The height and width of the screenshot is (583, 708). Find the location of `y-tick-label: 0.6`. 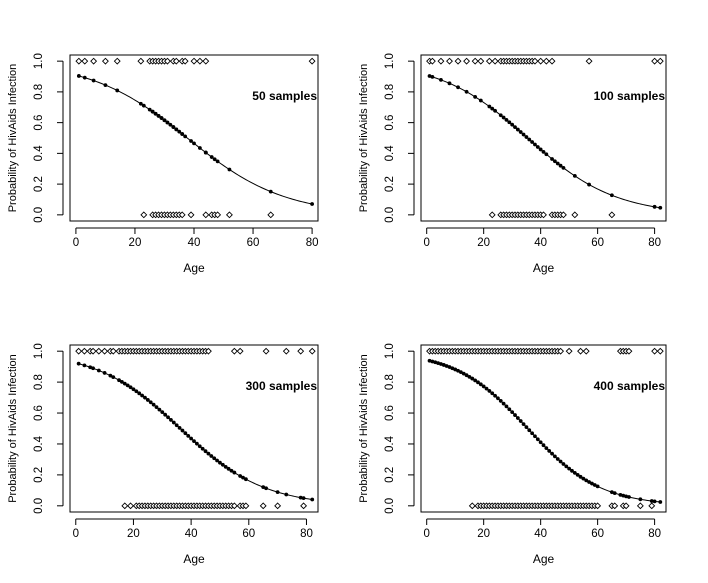

y-tick-label: 0.6 is located at coordinates (390, 413).